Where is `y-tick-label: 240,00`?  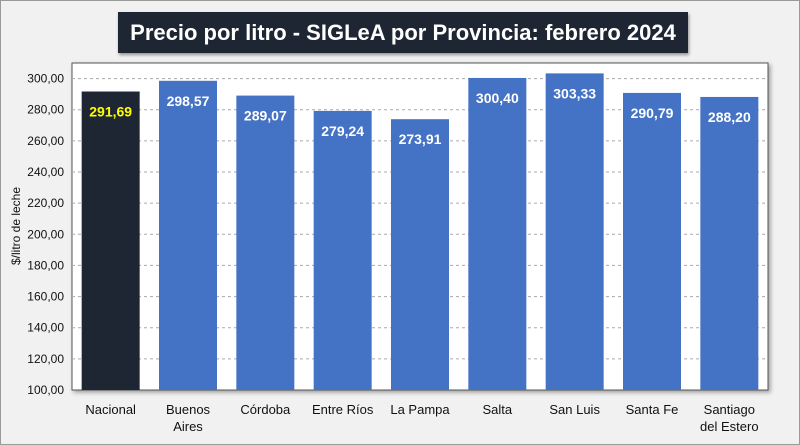
y-tick-label: 240,00 is located at coordinates (45, 172).